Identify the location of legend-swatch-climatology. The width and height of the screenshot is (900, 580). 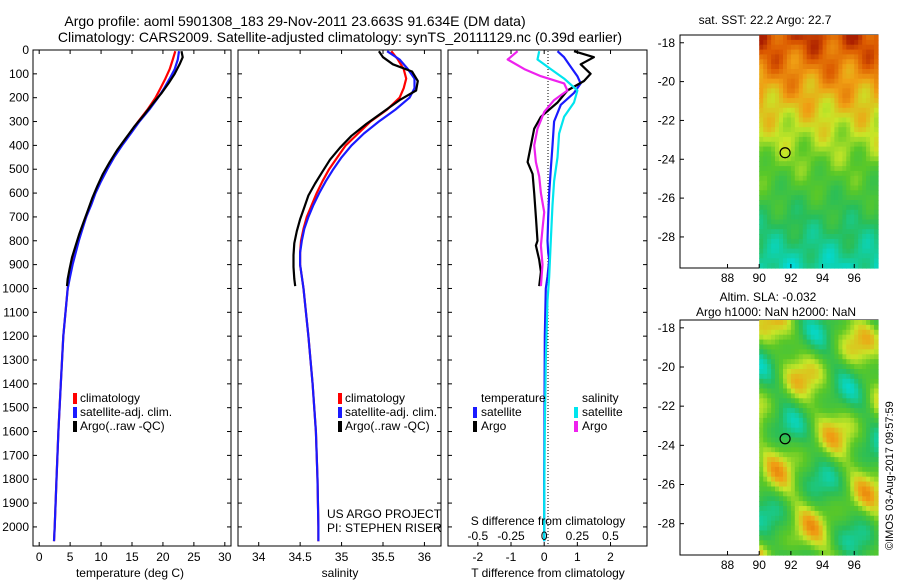
(340, 398).